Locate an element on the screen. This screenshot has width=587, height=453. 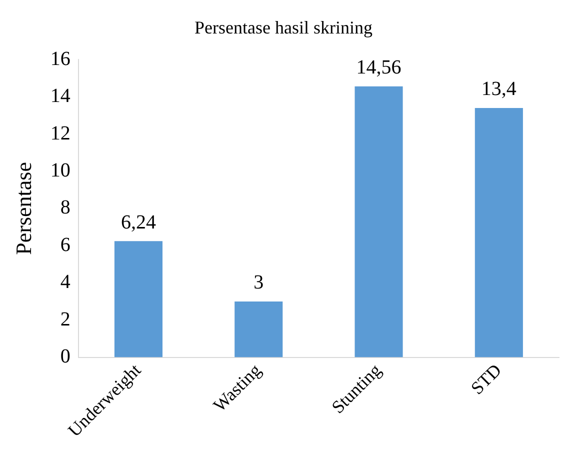
y-tick-label: 10 is located at coordinates (60, 170).